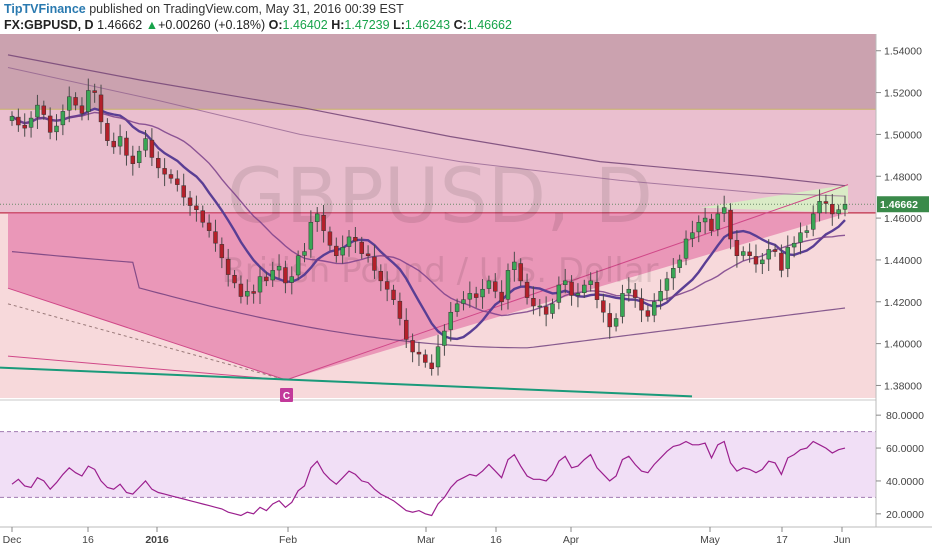 Image resolution: width=932 pixels, height=550 pixels. Describe the element at coordinates (147, 342) in the screenshot. I see `dashed-line` at that location.